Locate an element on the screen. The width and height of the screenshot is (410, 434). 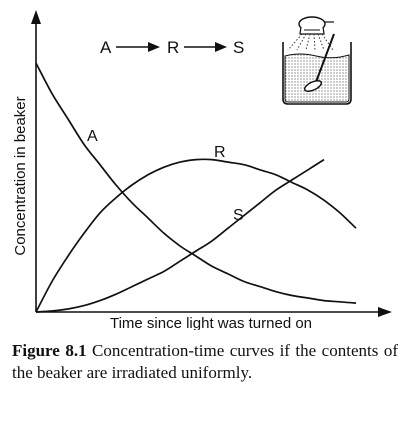
reaction-species-a: A is located at coordinates (106, 47).